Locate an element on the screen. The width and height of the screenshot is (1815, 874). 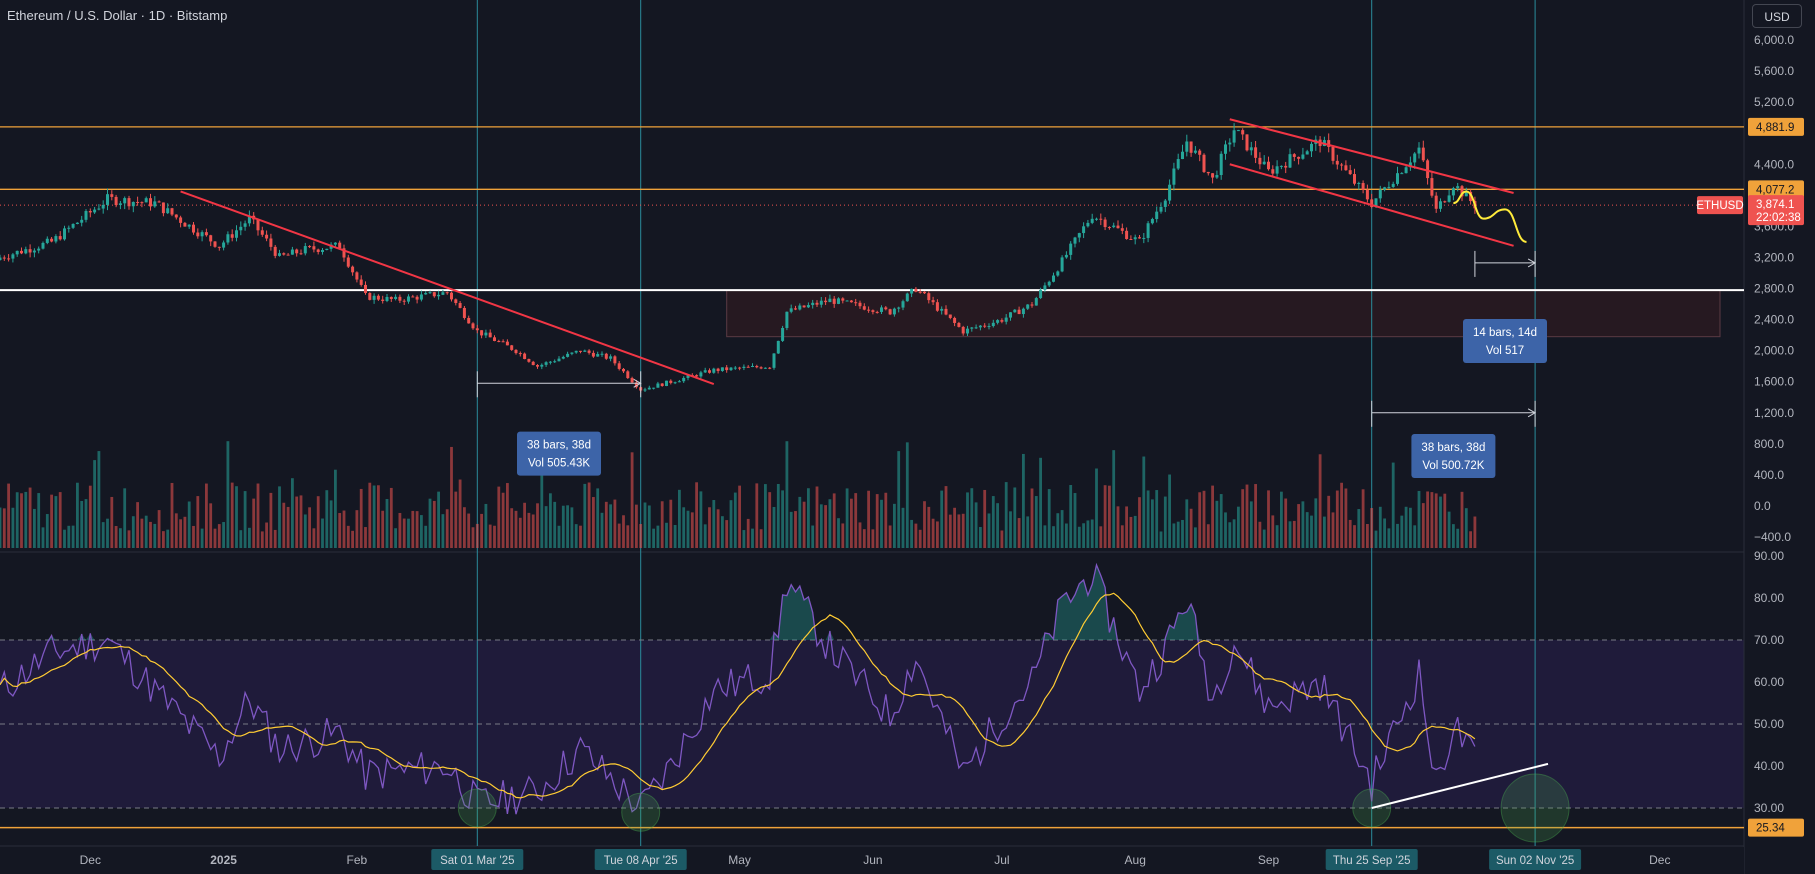
price-tick-label: 2,400.0 is located at coordinates (1774, 320).